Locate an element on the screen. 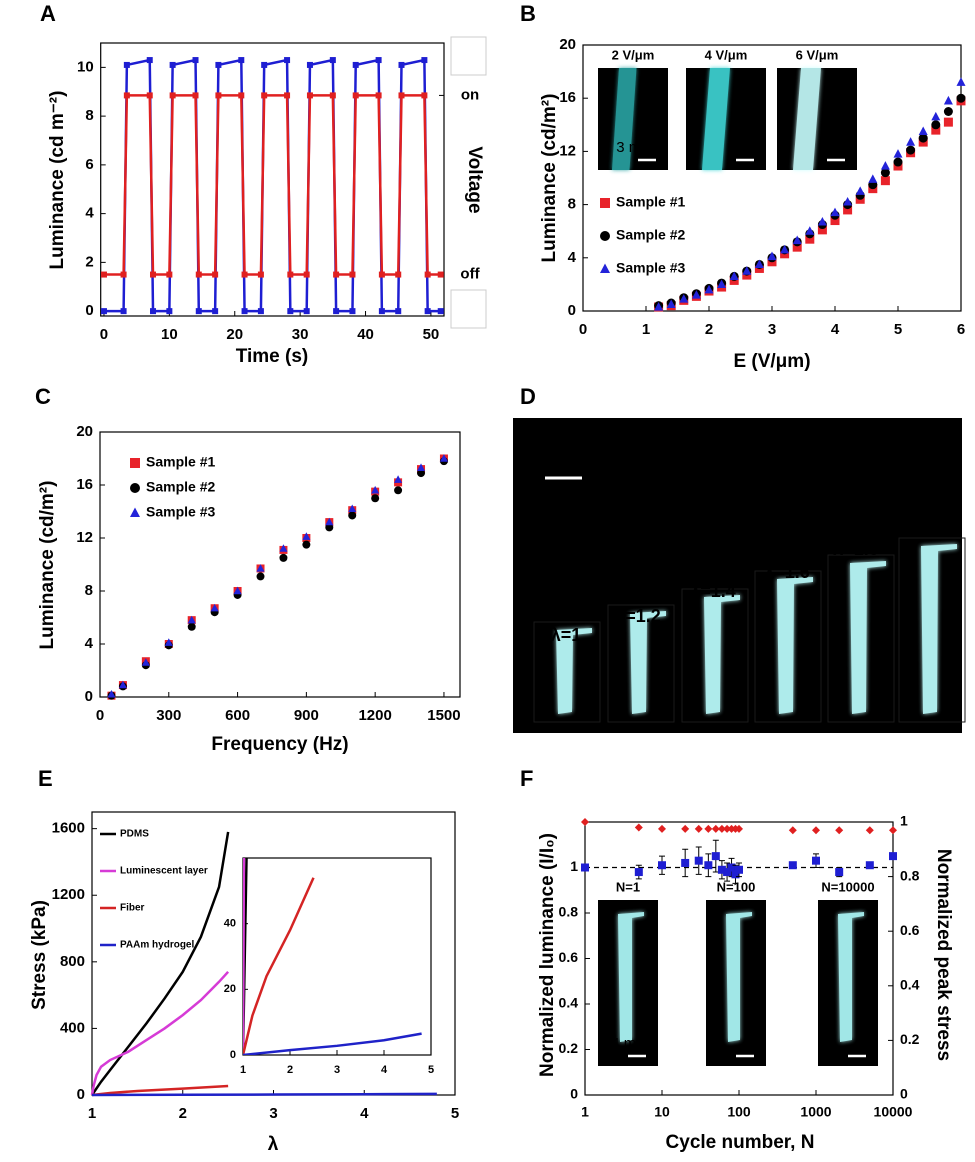 Image resolution: width=975 pixels, height=1162 pixels. panel-label: C is located at coordinates (43, 396).